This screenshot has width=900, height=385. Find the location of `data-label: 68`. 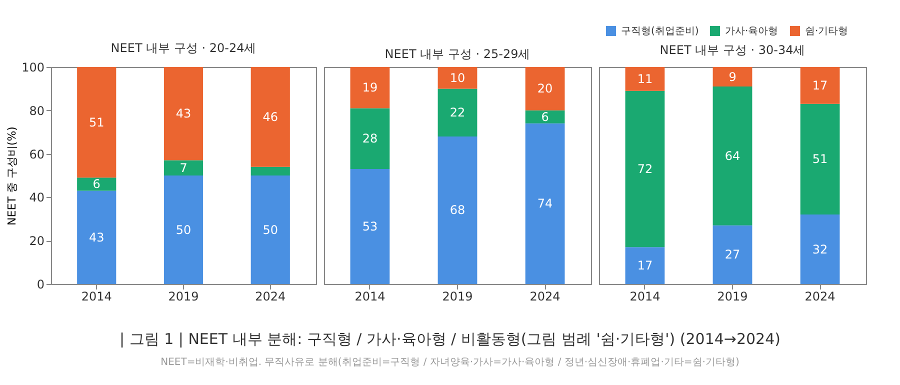

data-label: 68 is located at coordinates (458, 210).